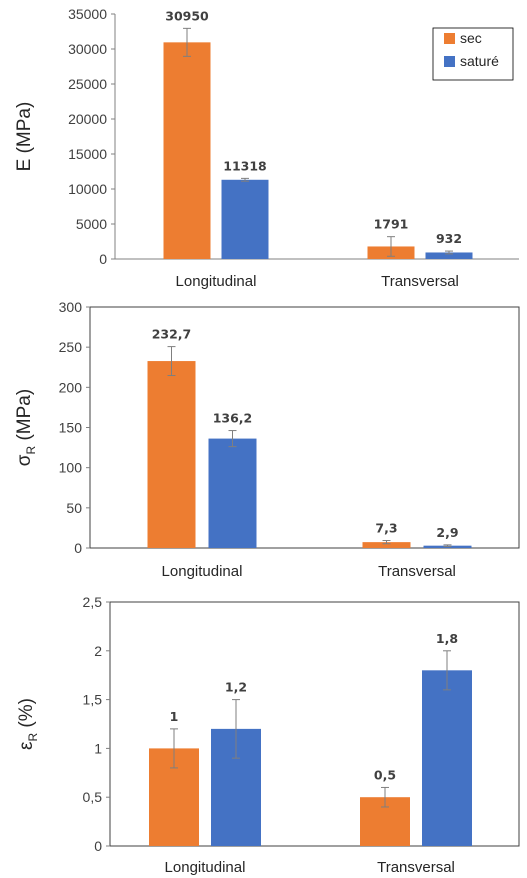 The height and width of the screenshot is (878, 527). What do you see at coordinates (71, 307) in the screenshot?
I see `y-tick-label: 300` at bounding box center [71, 307].